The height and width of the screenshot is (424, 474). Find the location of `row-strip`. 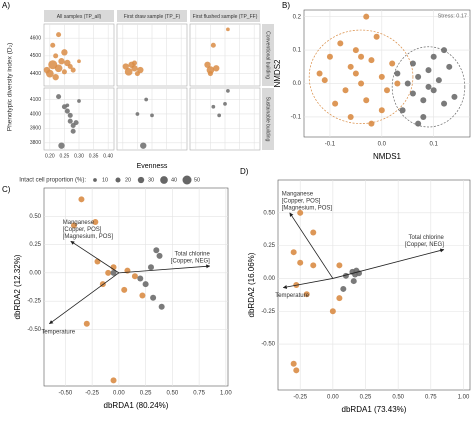

row-strip is located at coordinates (268, 119).